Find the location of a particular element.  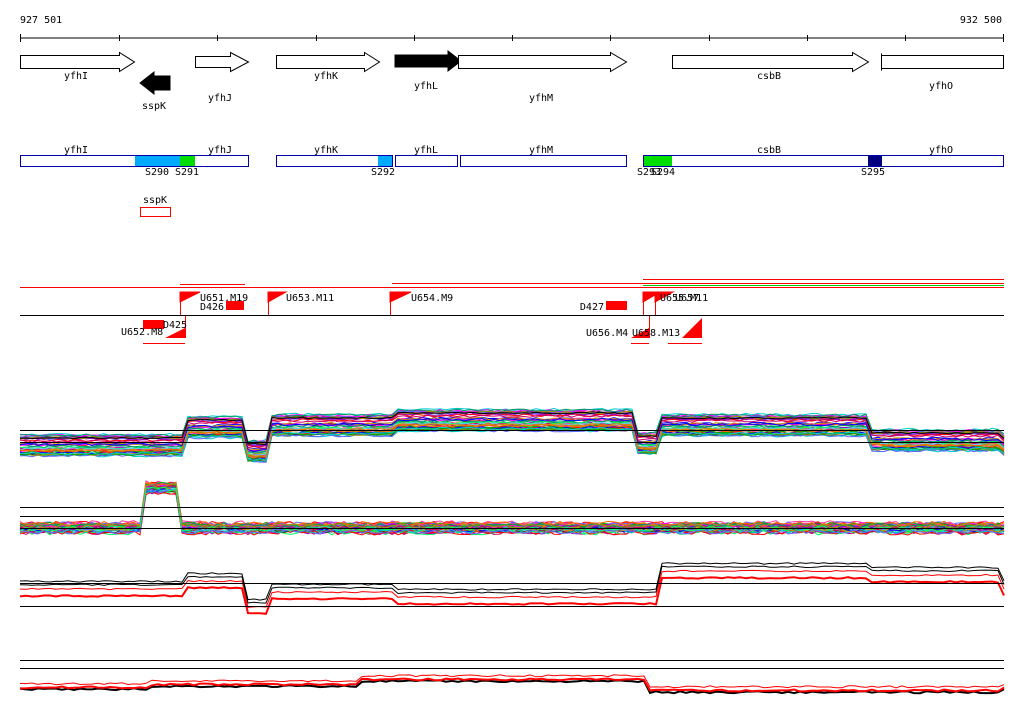

feature-label: U657 is located at coordinates (687, 298).